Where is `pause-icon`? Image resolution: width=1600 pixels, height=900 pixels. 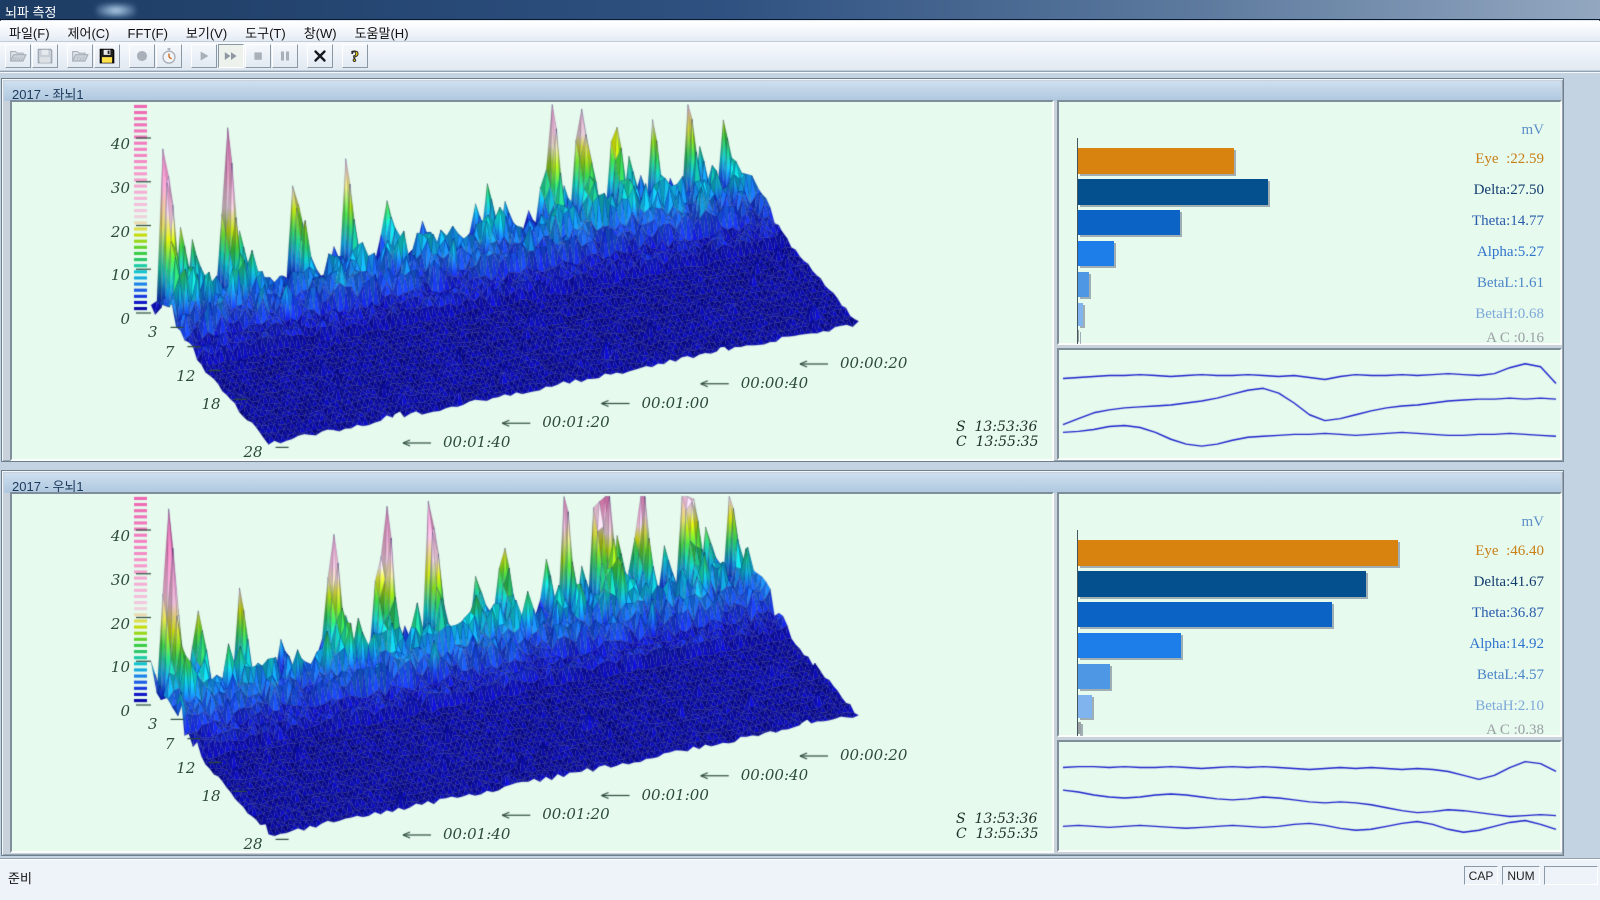 pause-icon is located at coordinates (285, 56).